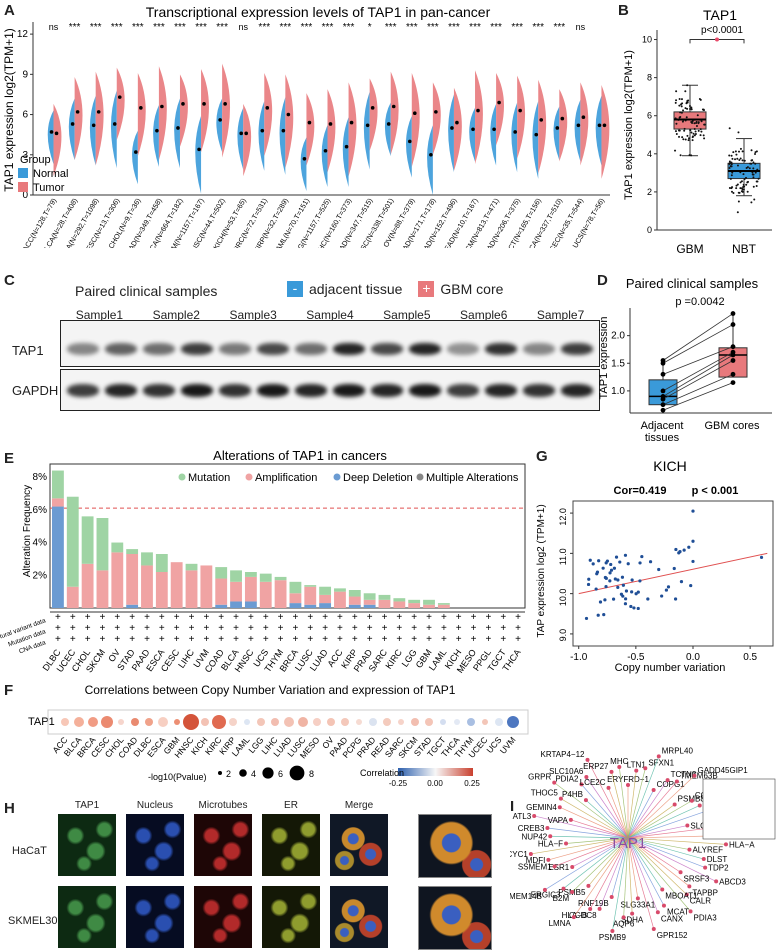 The height and width of the screenshot is (952, 777). What do you see at coordinates (159, 349) in the screenshot?
I see `blot-band` at bounding box center [159, 349].